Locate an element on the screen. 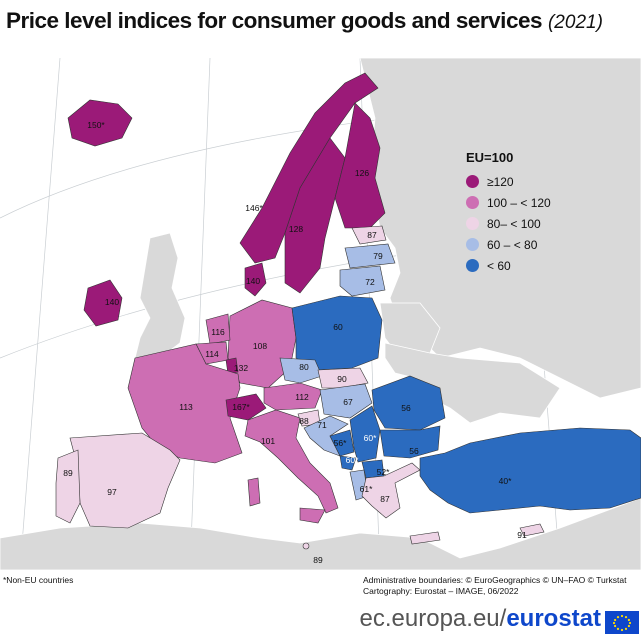 The image size is (641, 637). finland is located at coordinates (360, 165).